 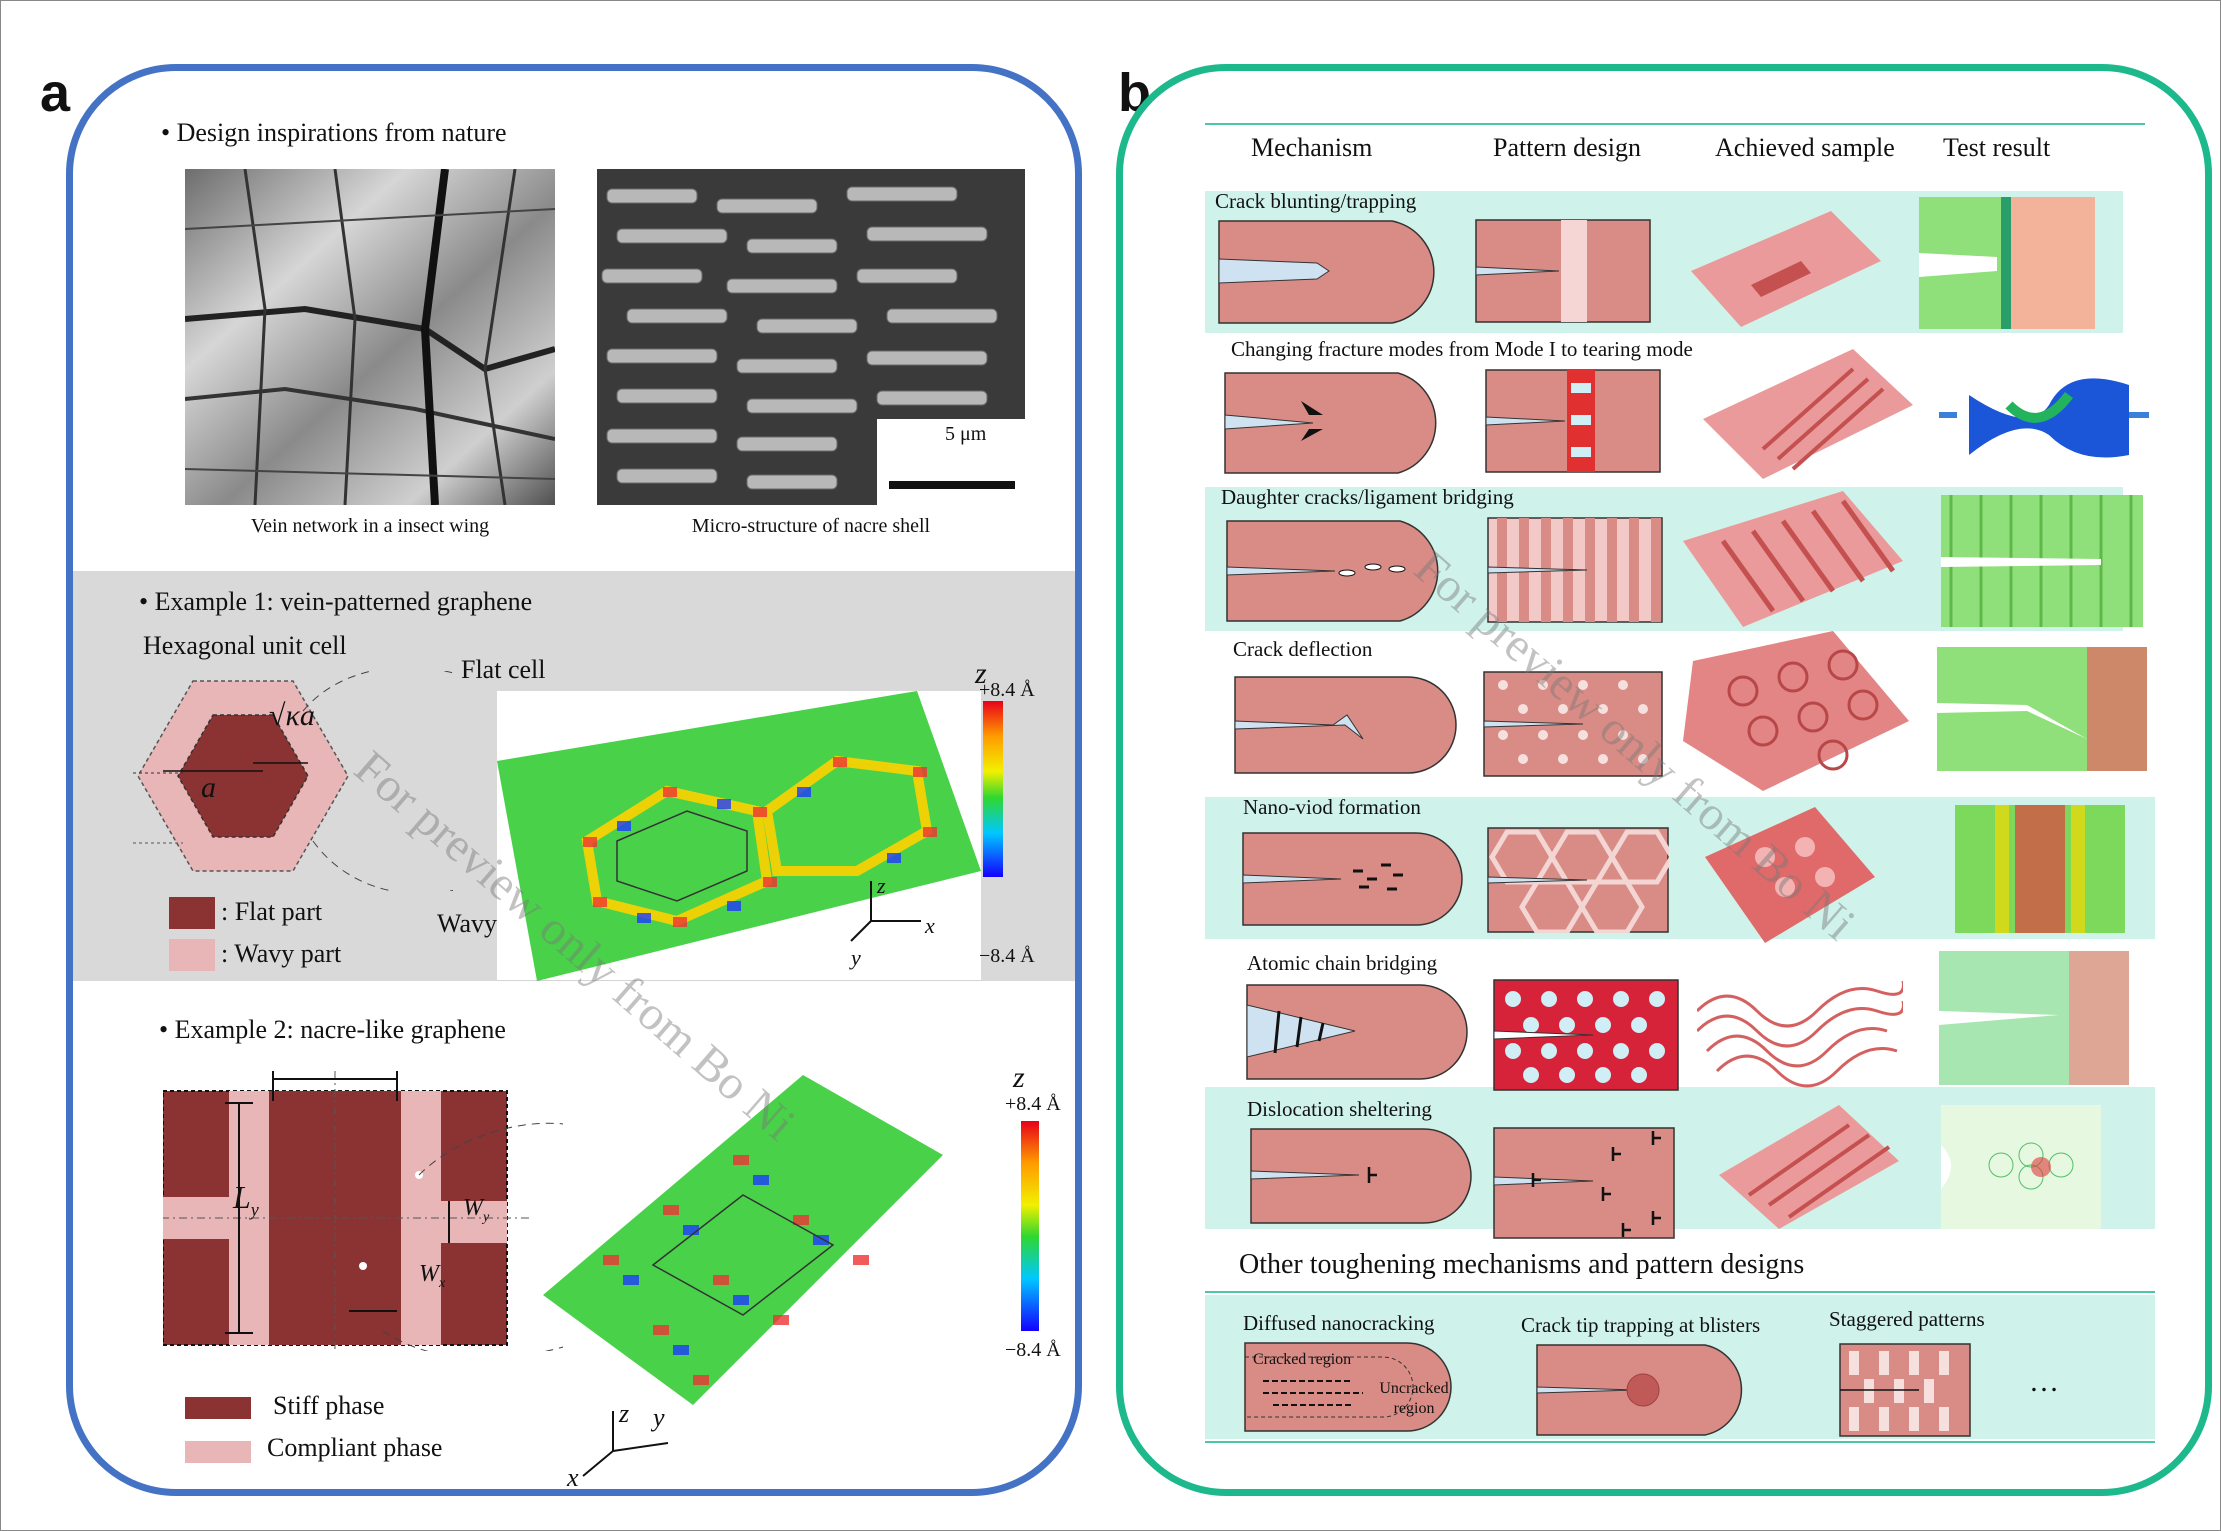 What do you see at coordinates (272, 911) in the screenshot?
I see `flat-part-label: : Flat part` at bounding box center [272, 911].